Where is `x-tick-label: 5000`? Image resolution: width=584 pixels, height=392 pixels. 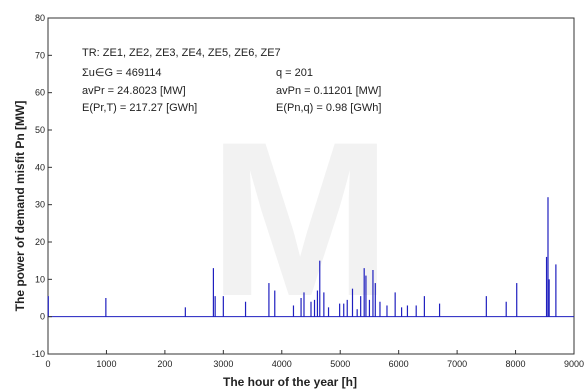
x-tick-label: 5000 is located at coordinates (340, 364).